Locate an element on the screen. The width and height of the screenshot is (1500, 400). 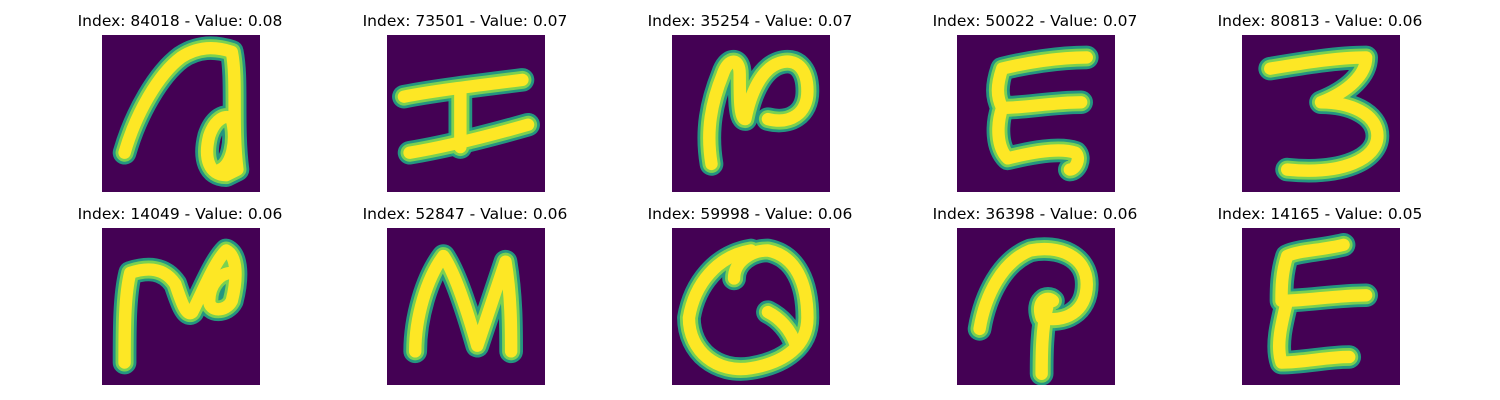
panel-5: Index: 80813 - Value: 0.06 is located at coordinates (1320, 100).